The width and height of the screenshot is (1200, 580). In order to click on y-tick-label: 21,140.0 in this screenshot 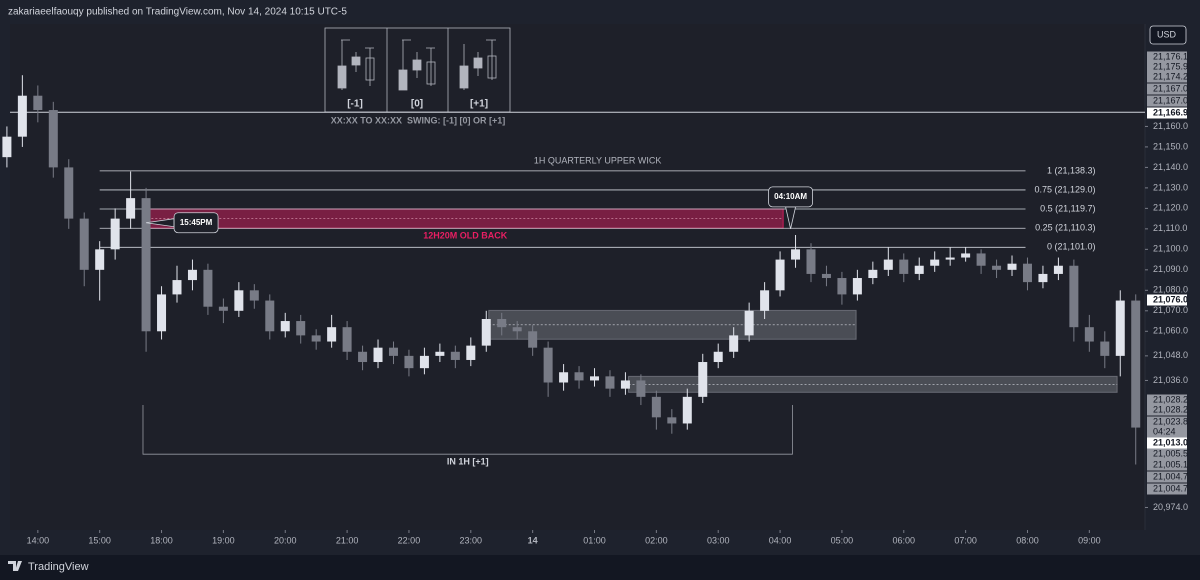, I will do `click(1170, 167)`.